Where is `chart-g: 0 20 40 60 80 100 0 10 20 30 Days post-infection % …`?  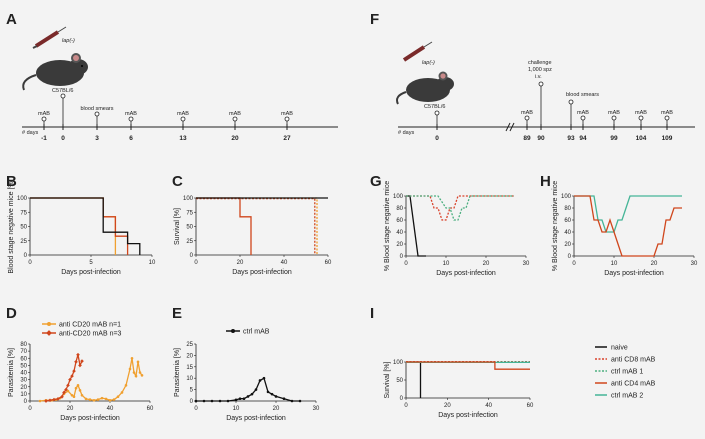 chart-g: 0 20 40 60 80 100 0 10 20 30 Days post-infection % … is located at coordinates (457, 229).